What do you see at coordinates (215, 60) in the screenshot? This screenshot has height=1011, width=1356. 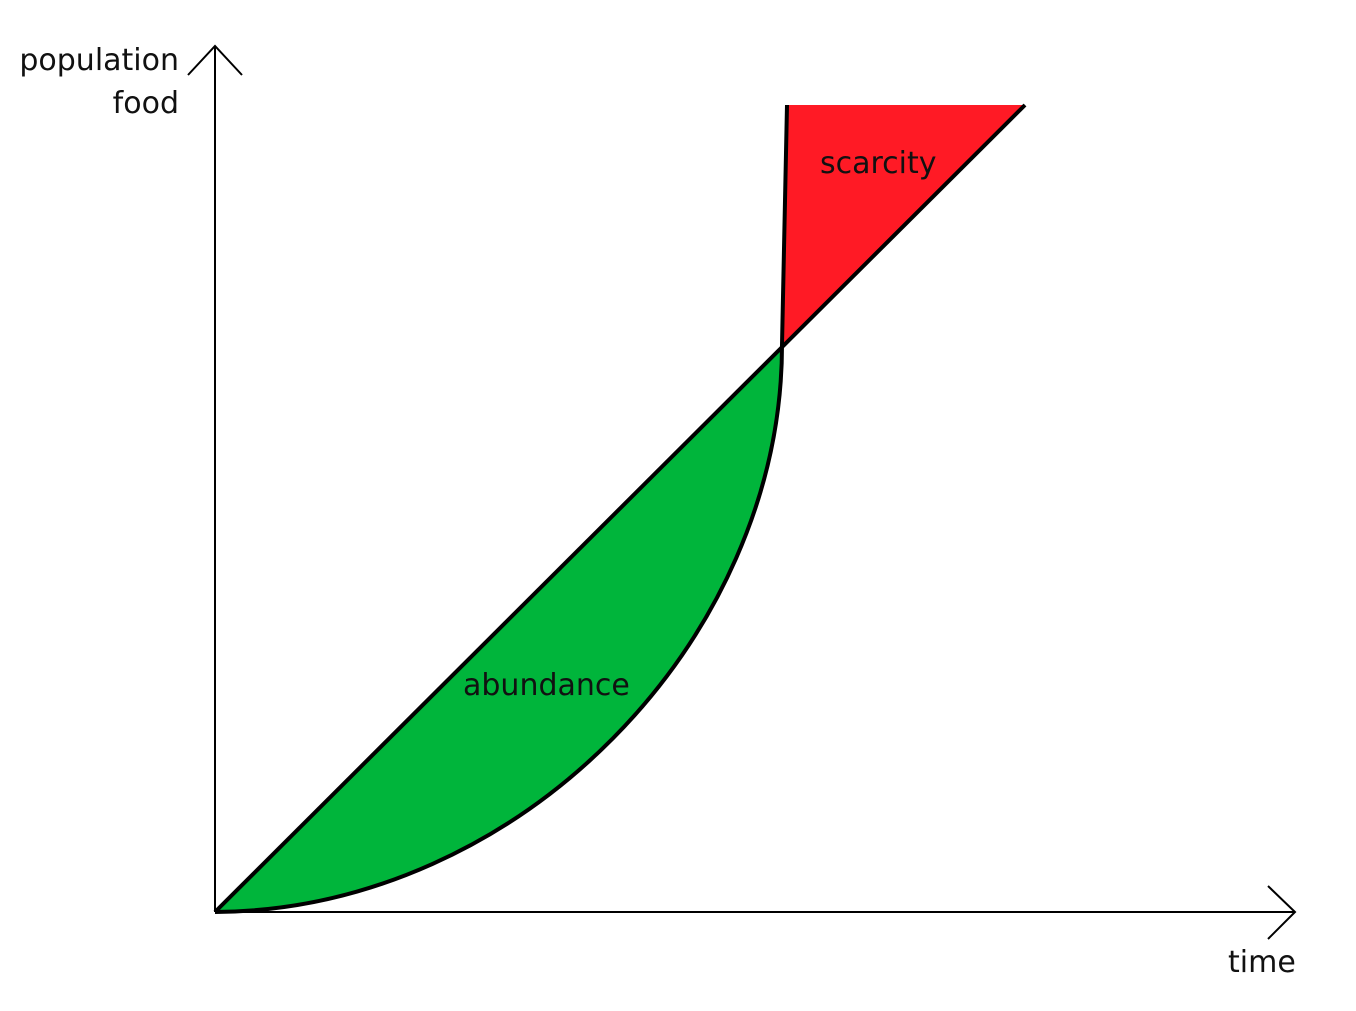 I see `y-axis-arrow-icon` at bounding box center [215, 60].